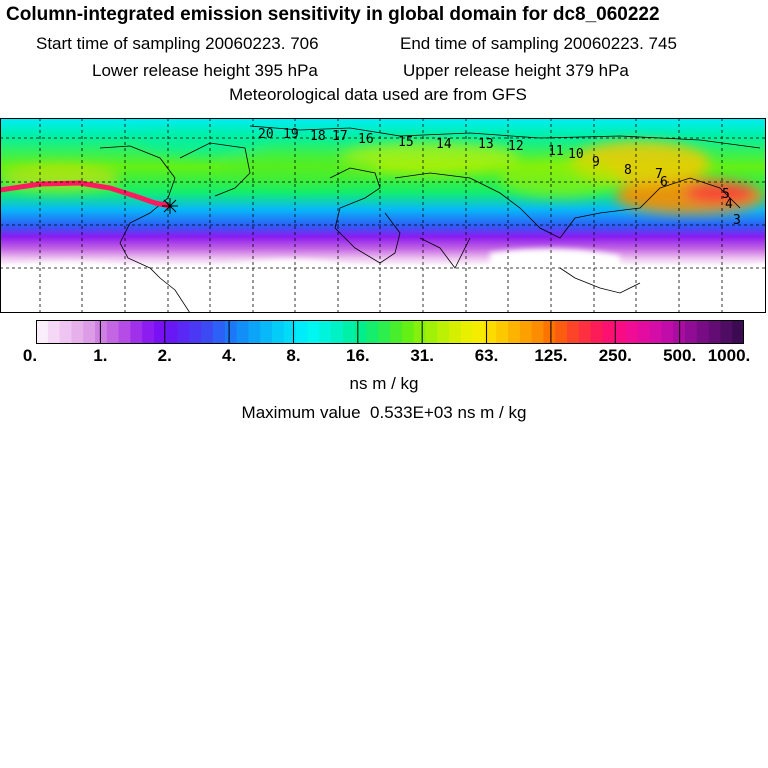  Describe the element at coordinates (729, 204) in the screenshot. I see `track-label: 4` at that location.